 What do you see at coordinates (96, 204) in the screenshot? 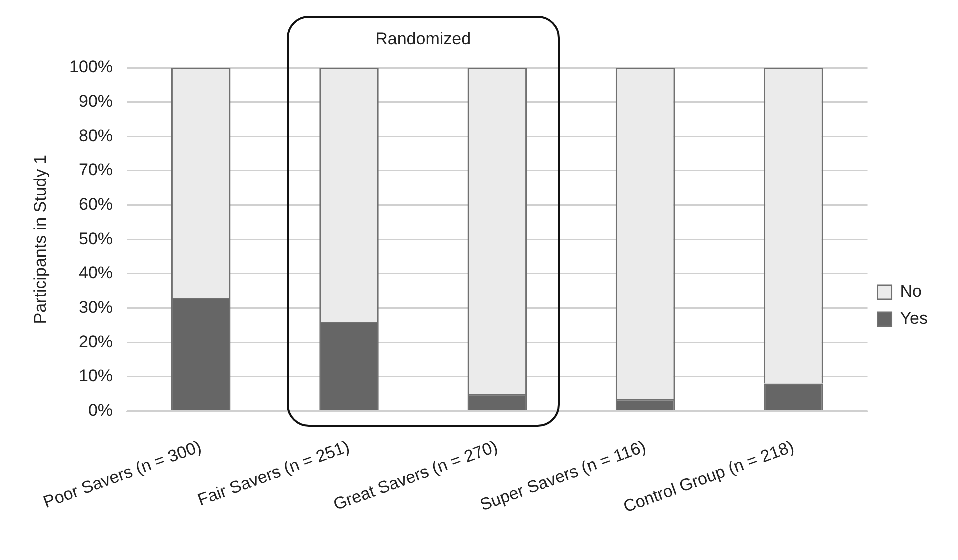
I see `y-tick-label: 60%` at bounding box center [96, 204].